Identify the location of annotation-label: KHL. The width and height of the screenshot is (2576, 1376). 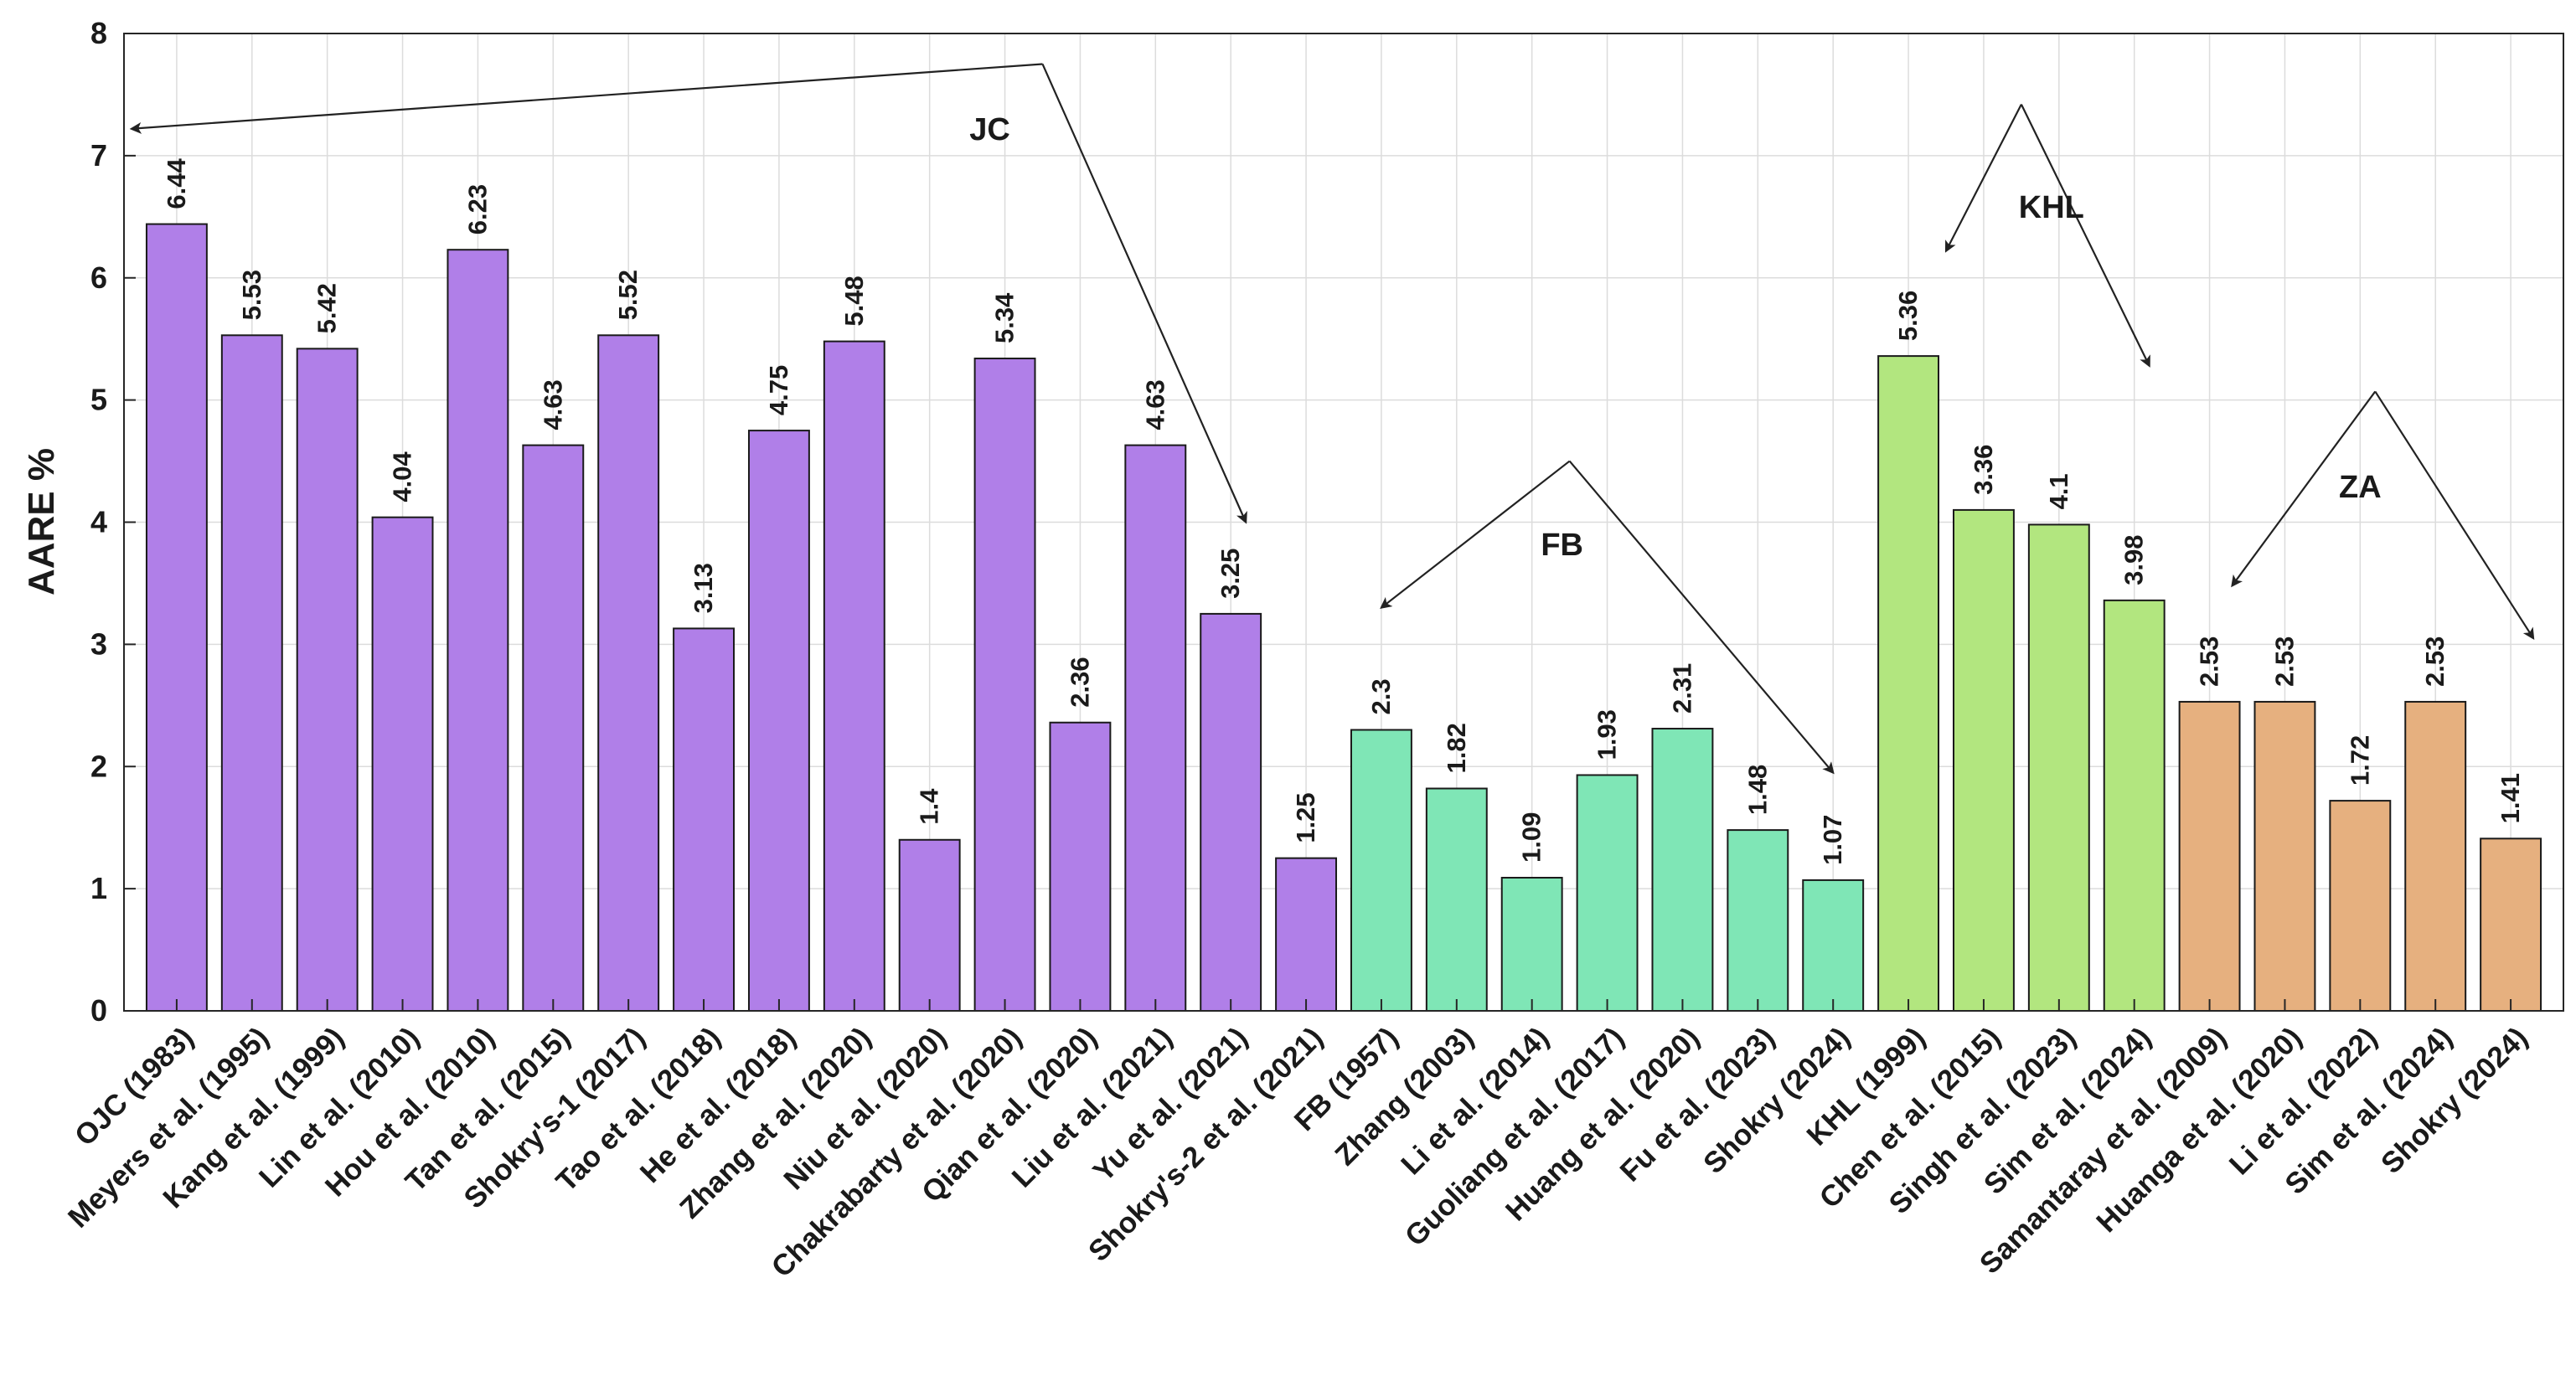
(2051, 207).